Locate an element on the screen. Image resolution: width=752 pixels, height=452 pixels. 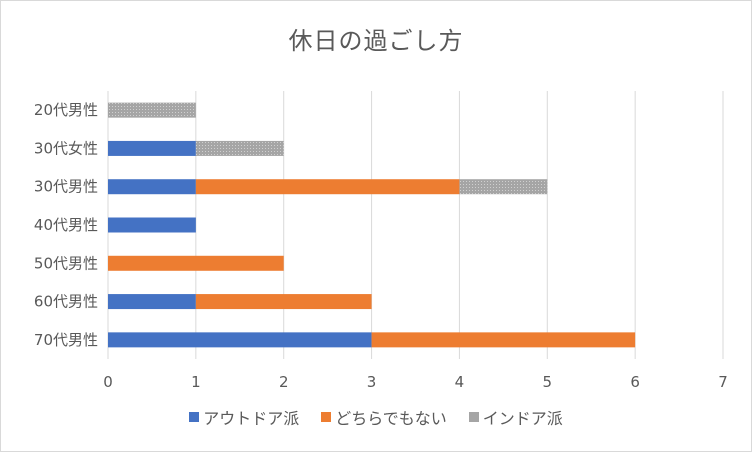
x-tick-label: 2 is located at coordinates (284, 382).